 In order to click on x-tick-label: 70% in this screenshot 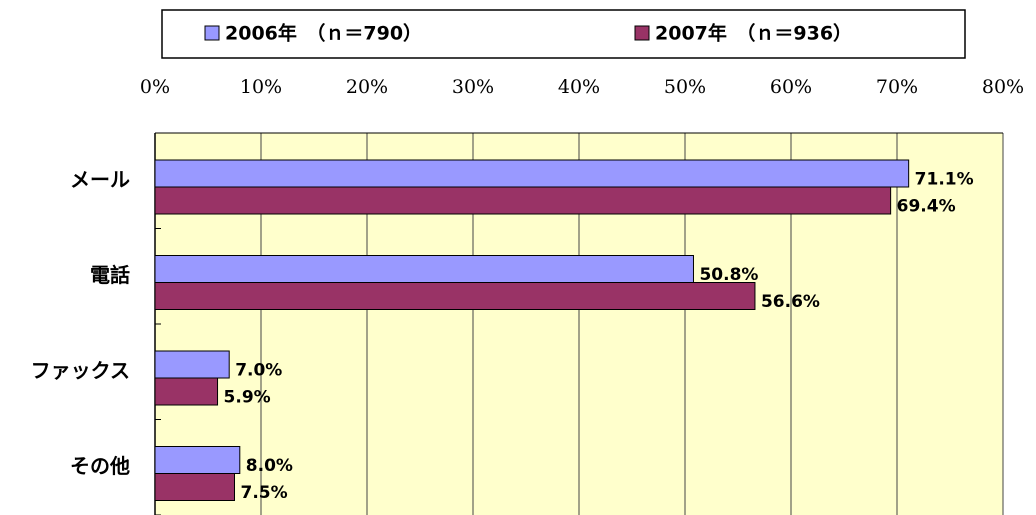, I will do `click(897, 87)`.